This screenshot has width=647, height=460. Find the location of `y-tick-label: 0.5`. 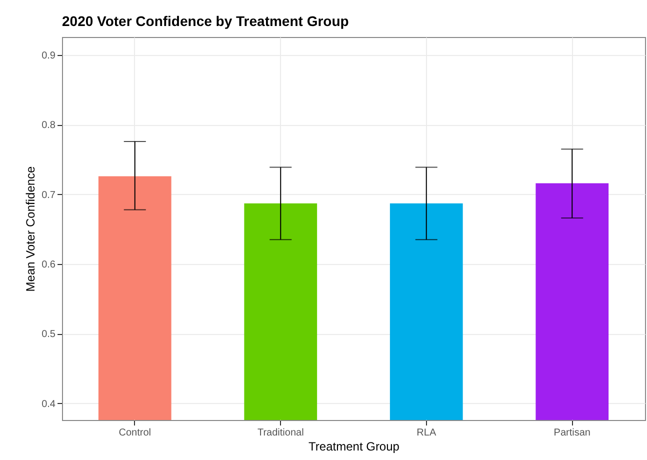

y-tick-label: 0.5 is located at coordinates (49, 334).